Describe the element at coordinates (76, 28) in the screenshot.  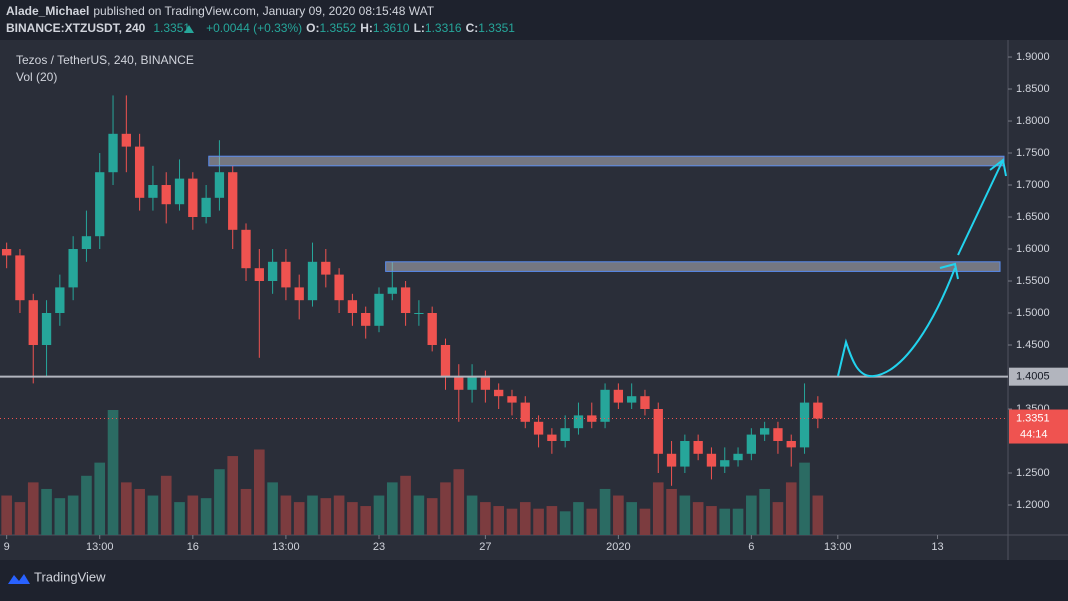
I see `symbol: BINANCE:XTZUSDT, 240` at that location.